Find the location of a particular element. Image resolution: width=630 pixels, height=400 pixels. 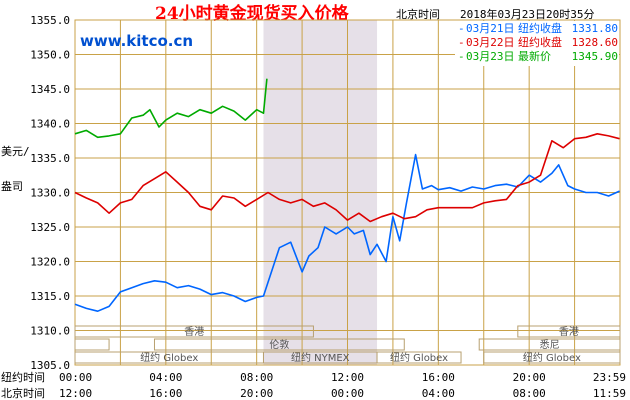

y-tick-label: 1305.0 is located at coordinates (50, 365).